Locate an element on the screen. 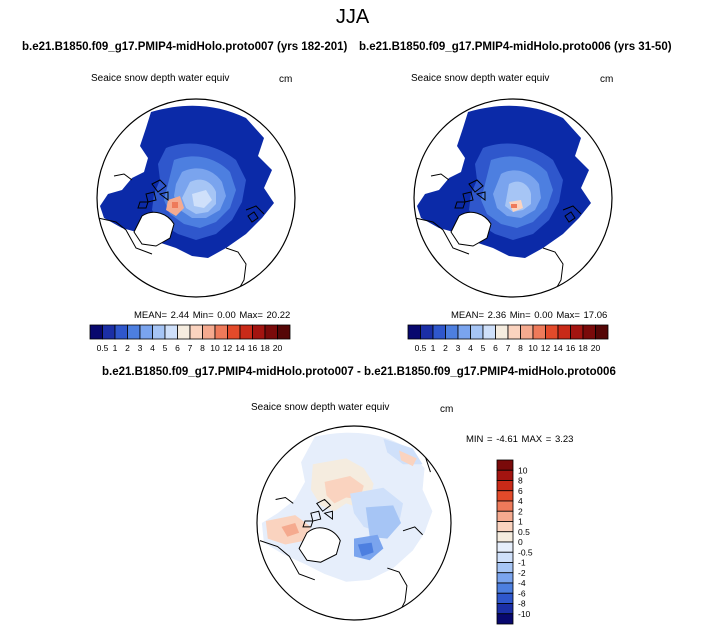 Image resolution: width=705 pixels, height=631 pixels. colorbar-left: 0.5 1 2 3 4 5 6 7 8 10 12 14 16 18 20 is located at coordinates (190, 338).